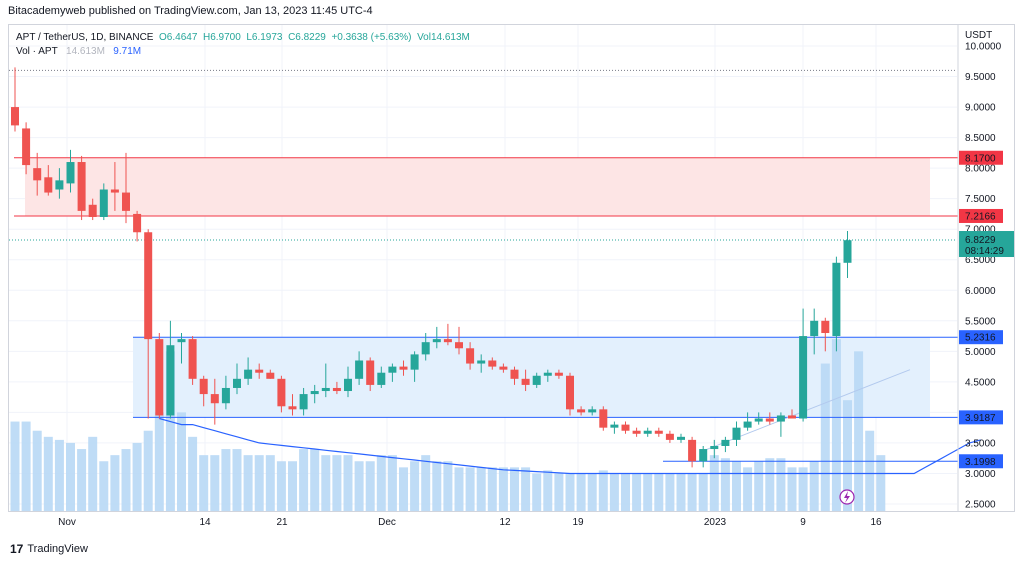 The image size is (1024, 564). What do you see at coordinates (570, 446) in the screenshot?
I see `volume-ma-line` at bounding box center [570, 446].